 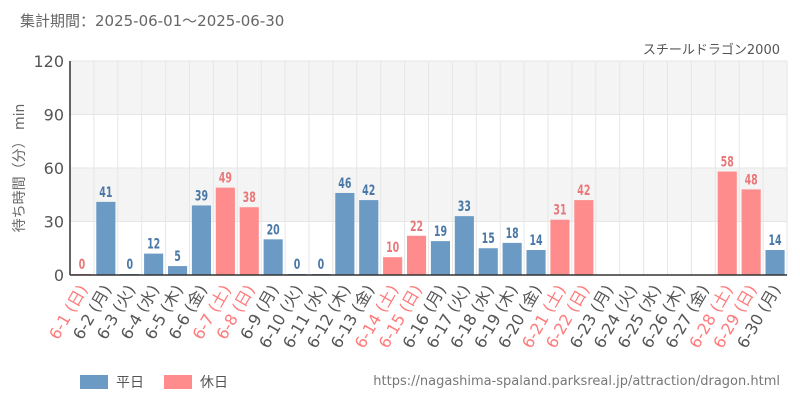 What do you see at coordinates (153, 244) in the screenshot?
I see `bar-value-label: 12` at bounding box center [153, 244].